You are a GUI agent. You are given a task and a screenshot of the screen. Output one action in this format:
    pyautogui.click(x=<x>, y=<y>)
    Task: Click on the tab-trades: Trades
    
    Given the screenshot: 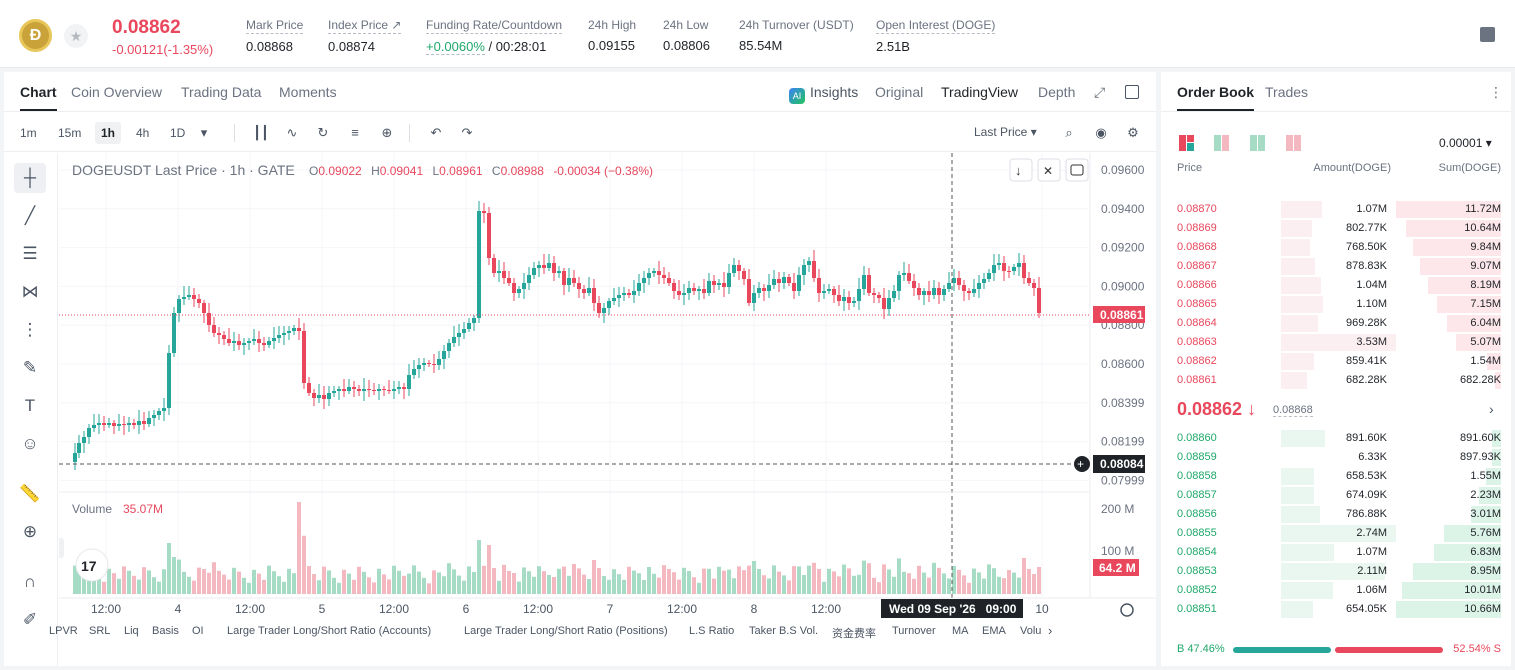 What is the action you would take?
    pyautogui.click(x=1286, y=92)
    